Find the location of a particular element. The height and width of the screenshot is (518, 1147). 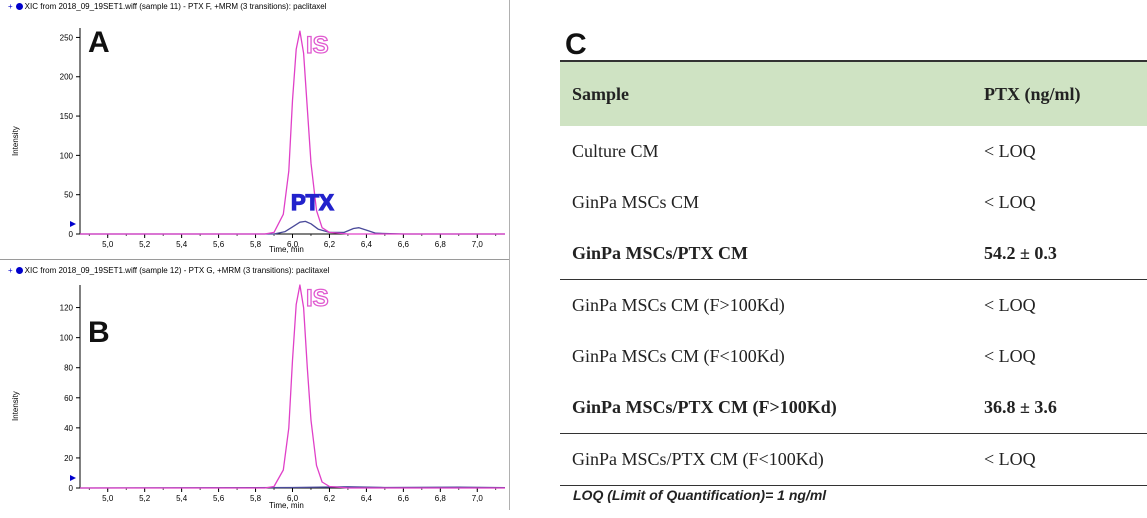

chart-b-x-tick-label: 6,2 is located at coordinates (330, 498).